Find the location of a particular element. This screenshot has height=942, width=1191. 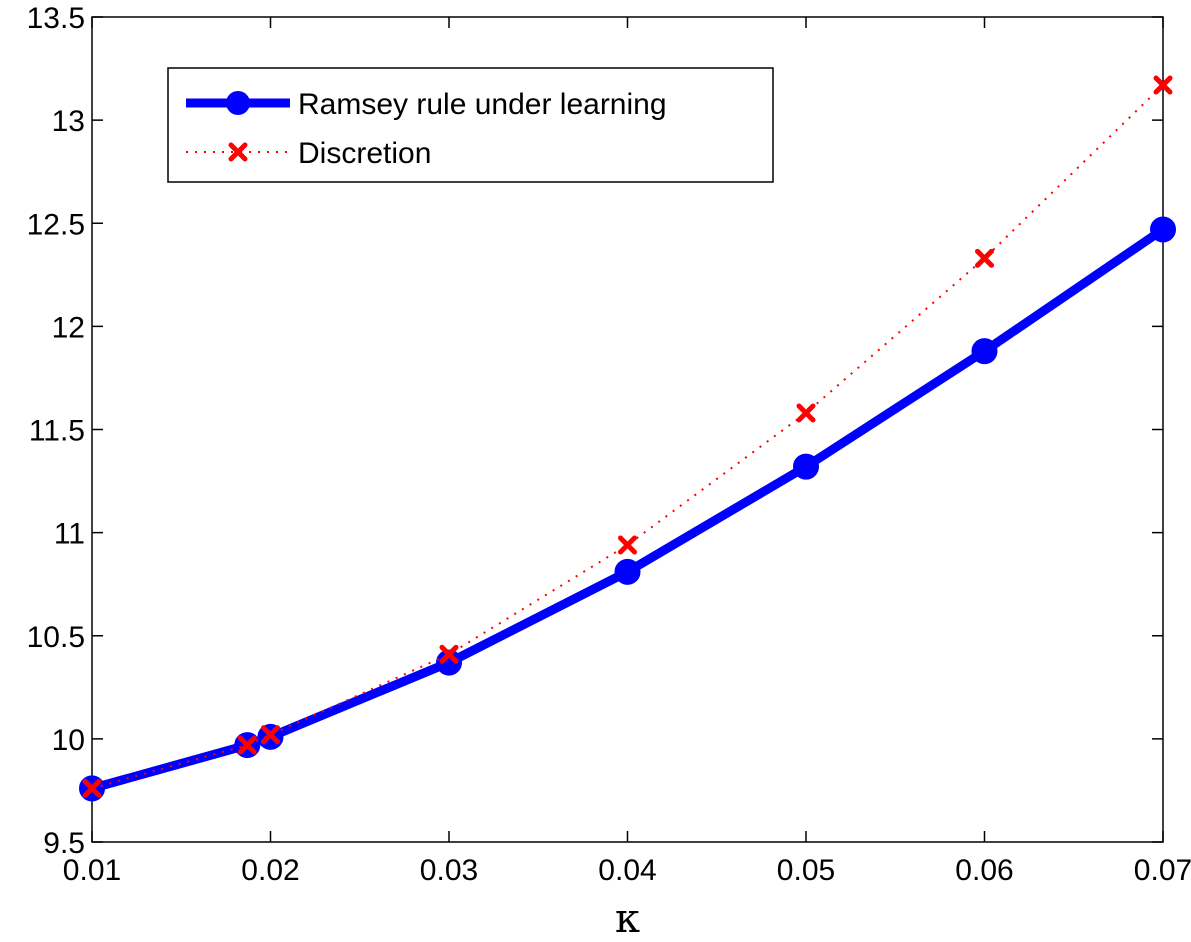

legend: Ramsey rule under learning Discretion is located at coordinates (470, 125).